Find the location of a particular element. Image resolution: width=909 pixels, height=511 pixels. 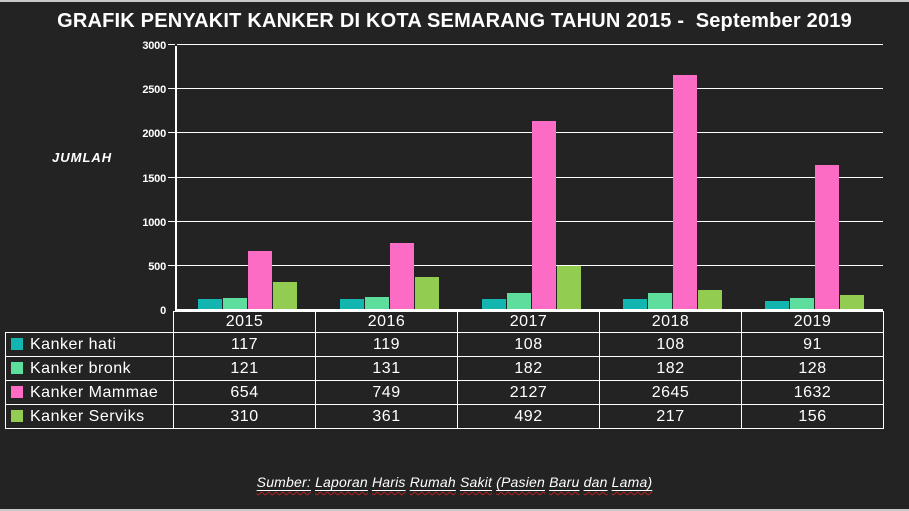

footer-word-text: dan is located at coordinates (595, 482).